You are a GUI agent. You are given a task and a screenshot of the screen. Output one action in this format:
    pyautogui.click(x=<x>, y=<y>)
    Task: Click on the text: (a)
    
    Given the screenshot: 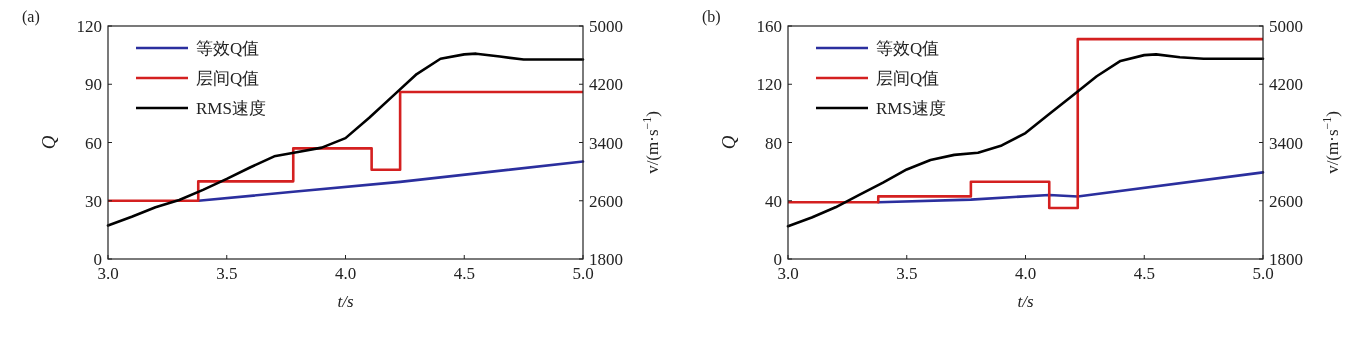 What is the action you would take?
    pyautogui.click(x=31, y=17)
    